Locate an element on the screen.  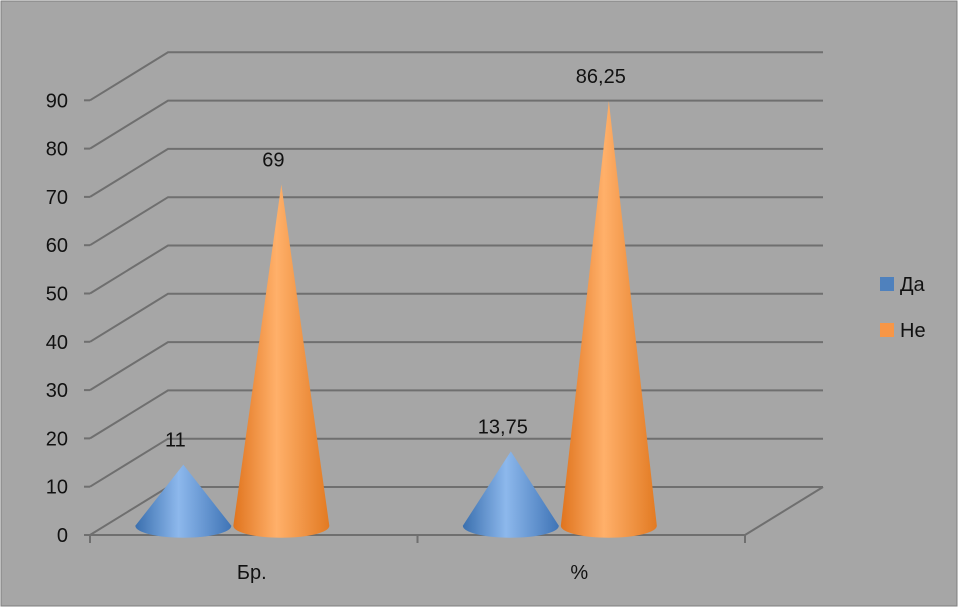
data-label: 86,25 is located at coordinates (601, 77).